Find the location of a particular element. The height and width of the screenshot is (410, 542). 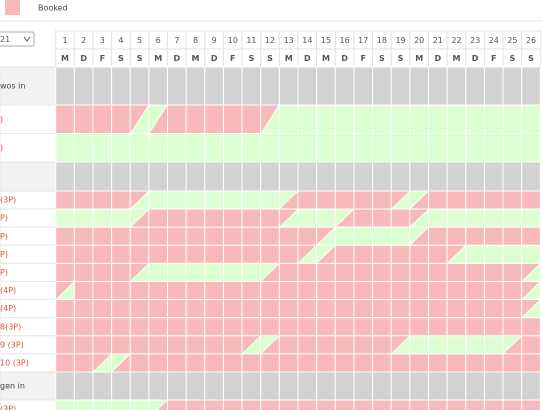

weekday: S is located at coordinates (382, 58).